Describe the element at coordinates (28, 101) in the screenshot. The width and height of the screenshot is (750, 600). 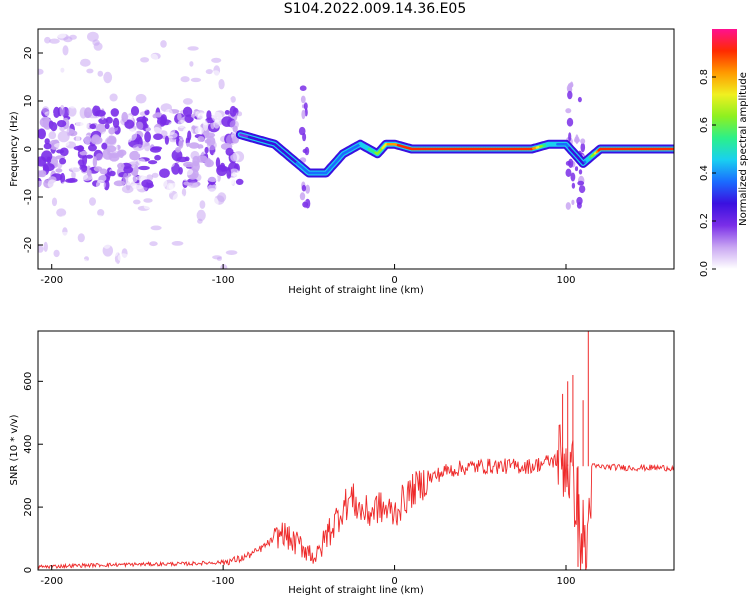
I see `spectrogram-y-tick-label: 10` at that location.